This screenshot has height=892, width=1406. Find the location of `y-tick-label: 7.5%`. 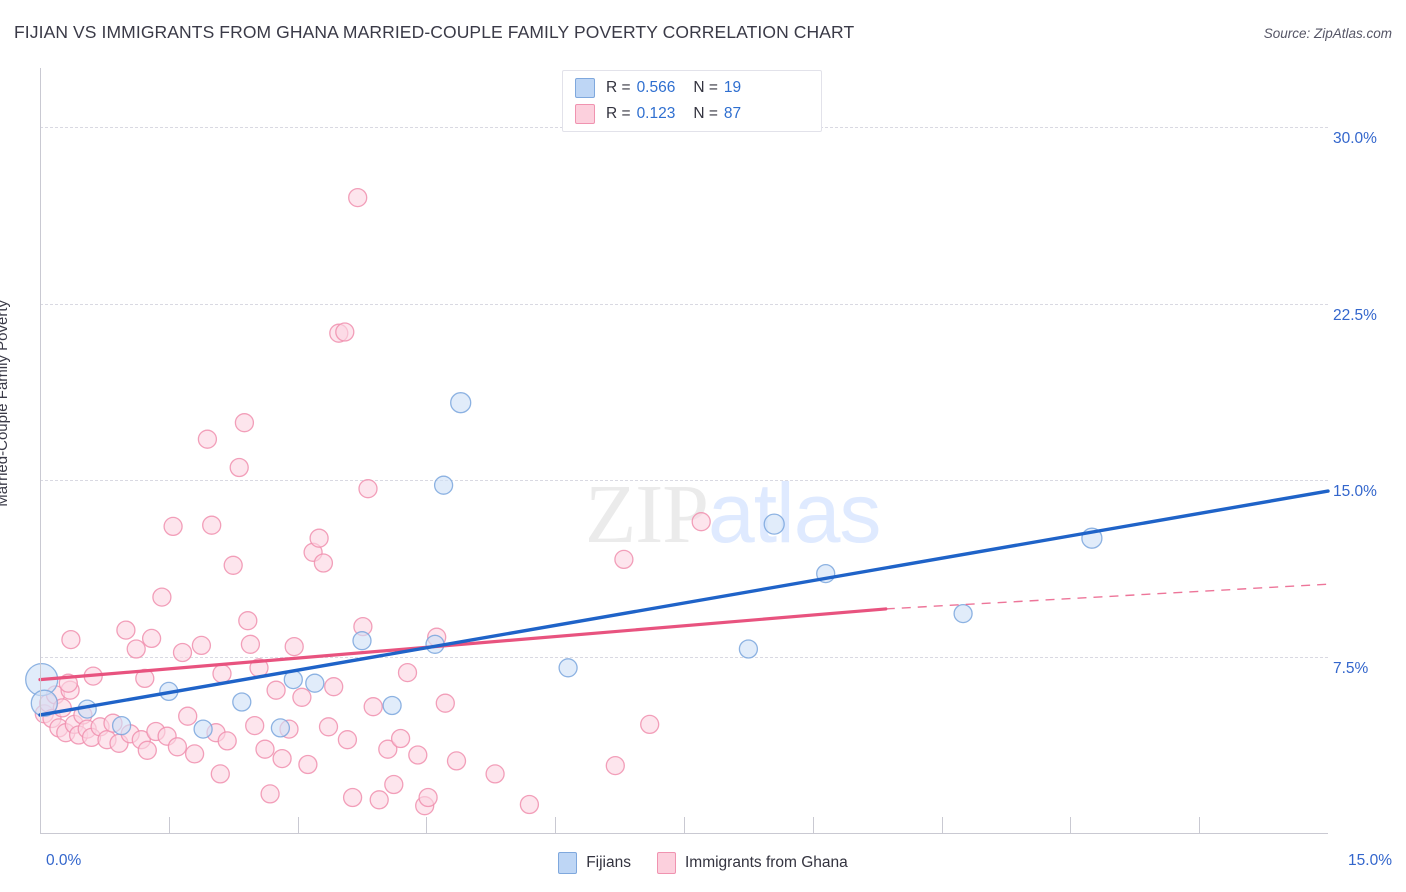

y-tick-label: 7.5% is located at coordinates (1351, 669).